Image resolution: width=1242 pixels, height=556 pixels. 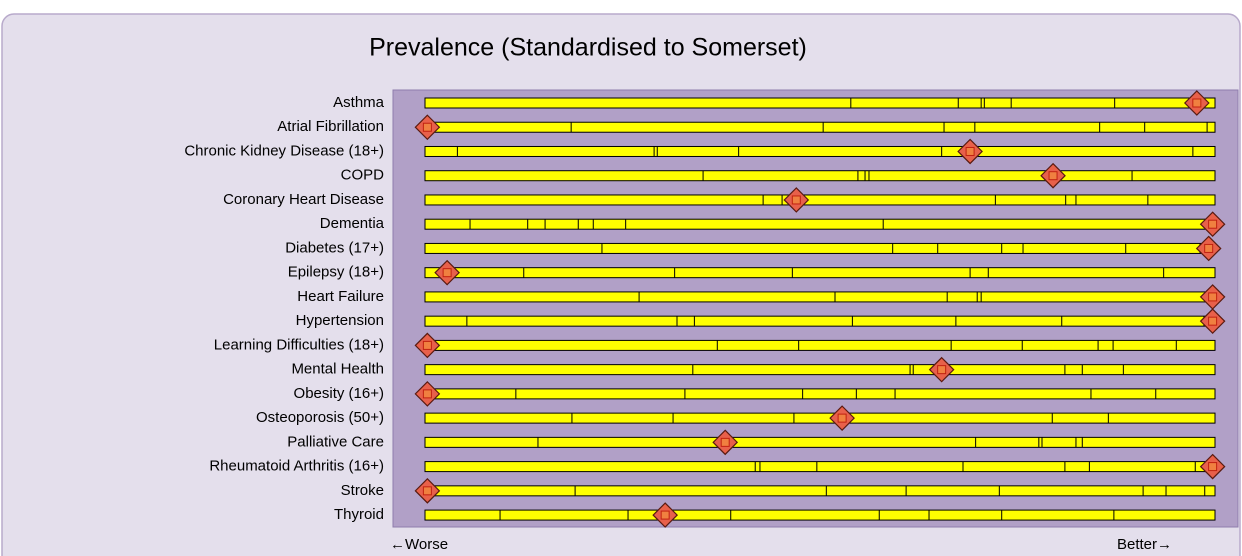 What do you see at coordinates (284, 150) in the screenshot?
I see `row-label: Chronic Kidney Disease (18+)` at bounding box center [284, 150].